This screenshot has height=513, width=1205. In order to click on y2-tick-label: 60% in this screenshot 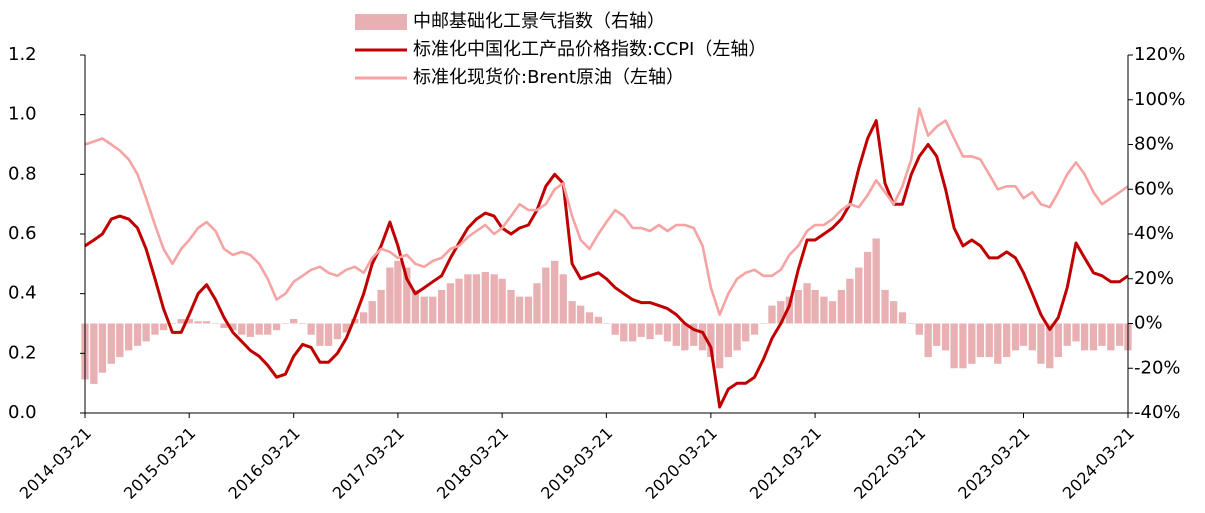, I will do `click(1154, 188)`.